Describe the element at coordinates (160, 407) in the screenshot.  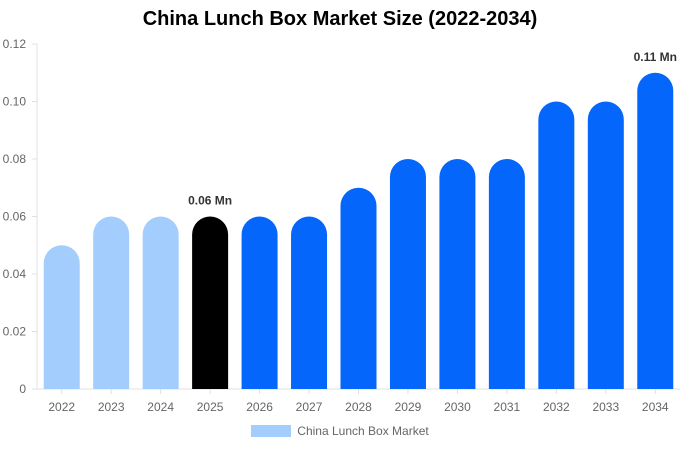
I see `x-tick-label: 2024` at that location.